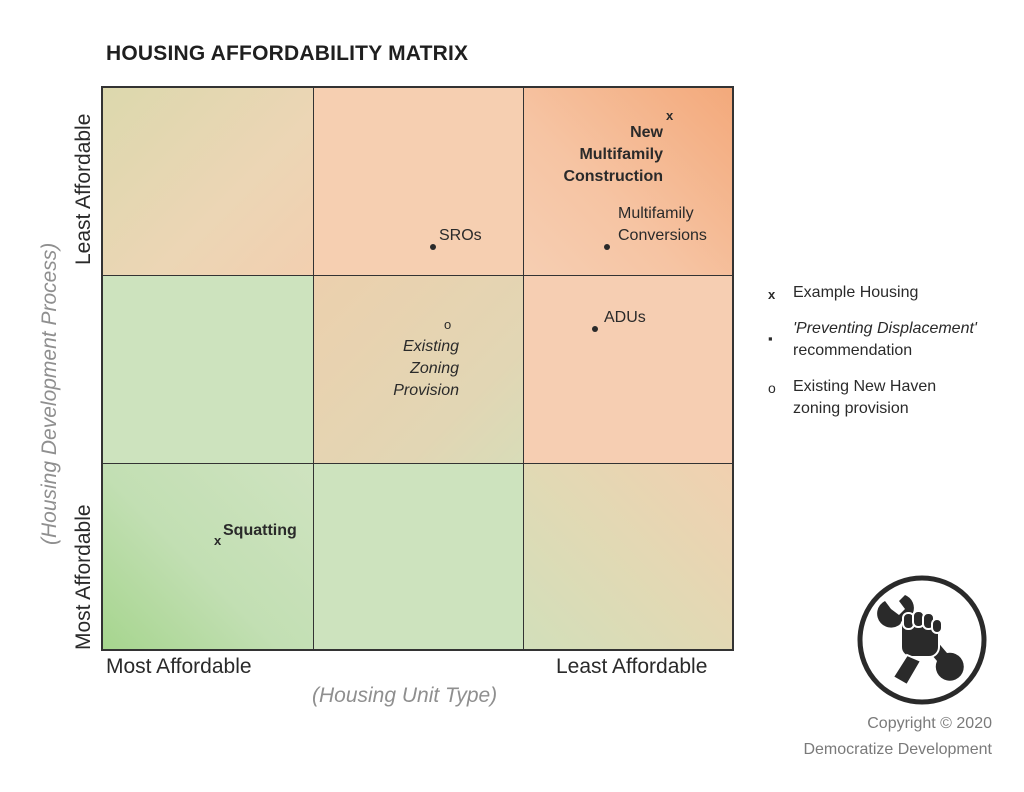 This screenshot has height=792, width=1024. Describe the element at coordinates (772, 294) in the screenshot. I see `x-marker-icon: x` at that location.